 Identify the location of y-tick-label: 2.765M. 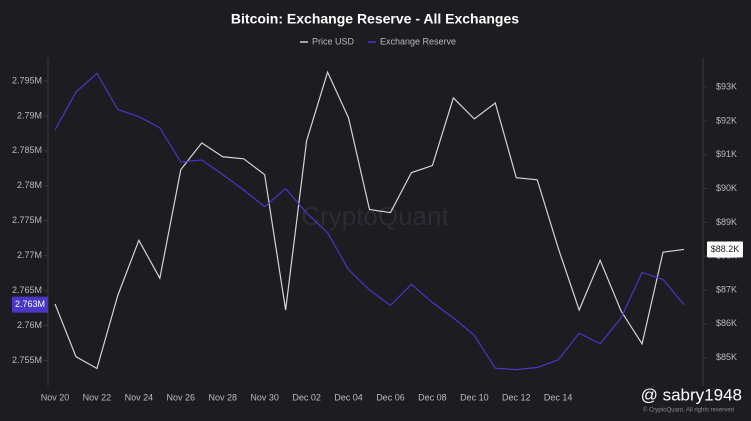
(27, 290).